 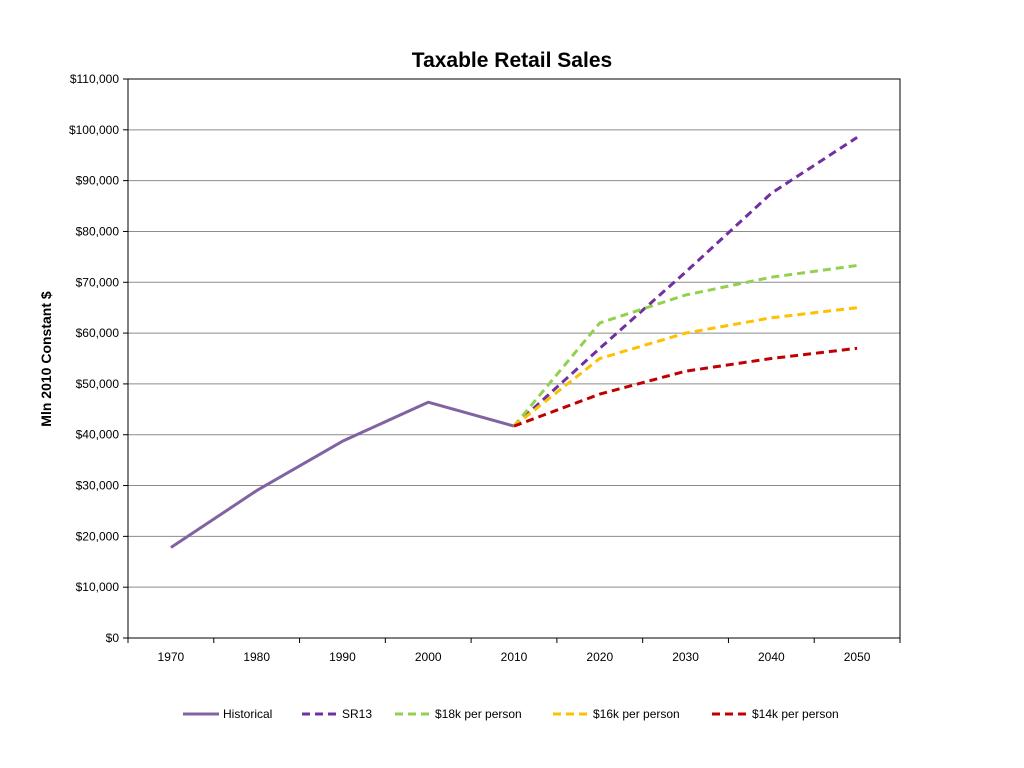 What do you see at coordinates (98, 536) in the screenshot?
I see `y-tick-label: $20,000` at bounding box center [98, 536].